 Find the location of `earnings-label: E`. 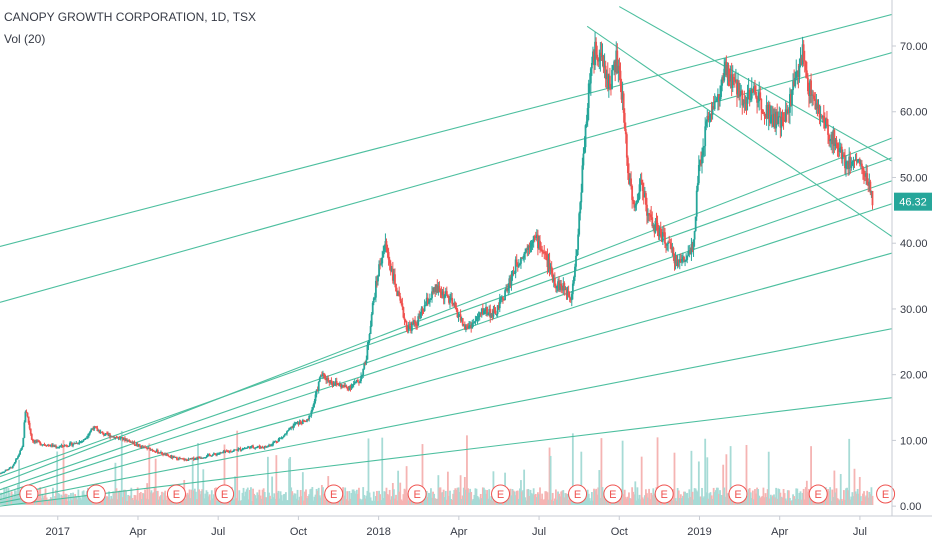

earnings-label: E is located at coordinates (176, 495).